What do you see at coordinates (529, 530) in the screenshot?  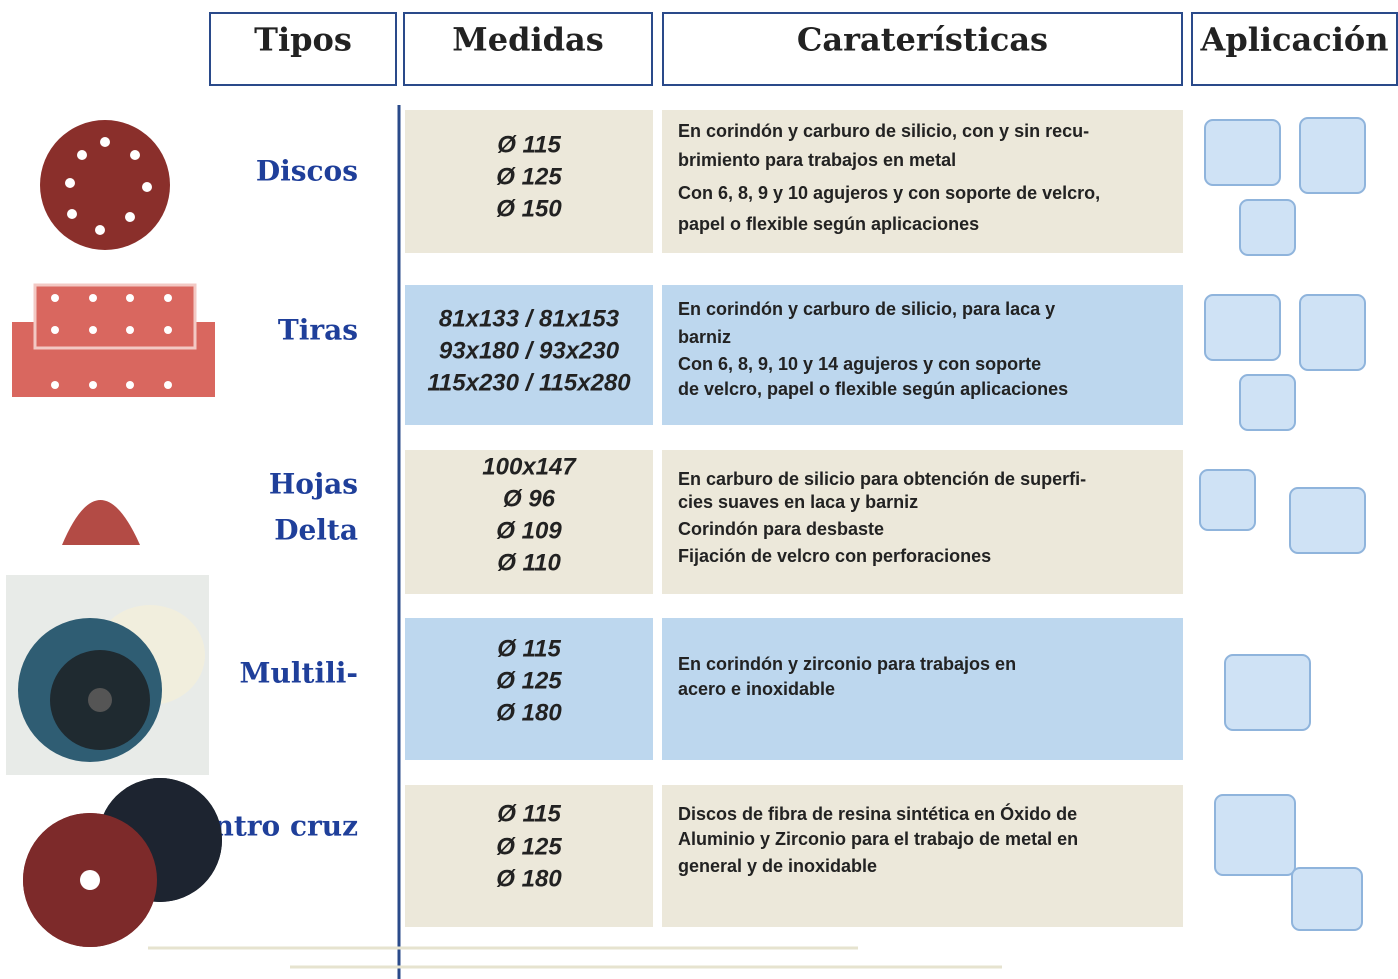 I see `size: Ø 109` at bounding box center [529, 530].